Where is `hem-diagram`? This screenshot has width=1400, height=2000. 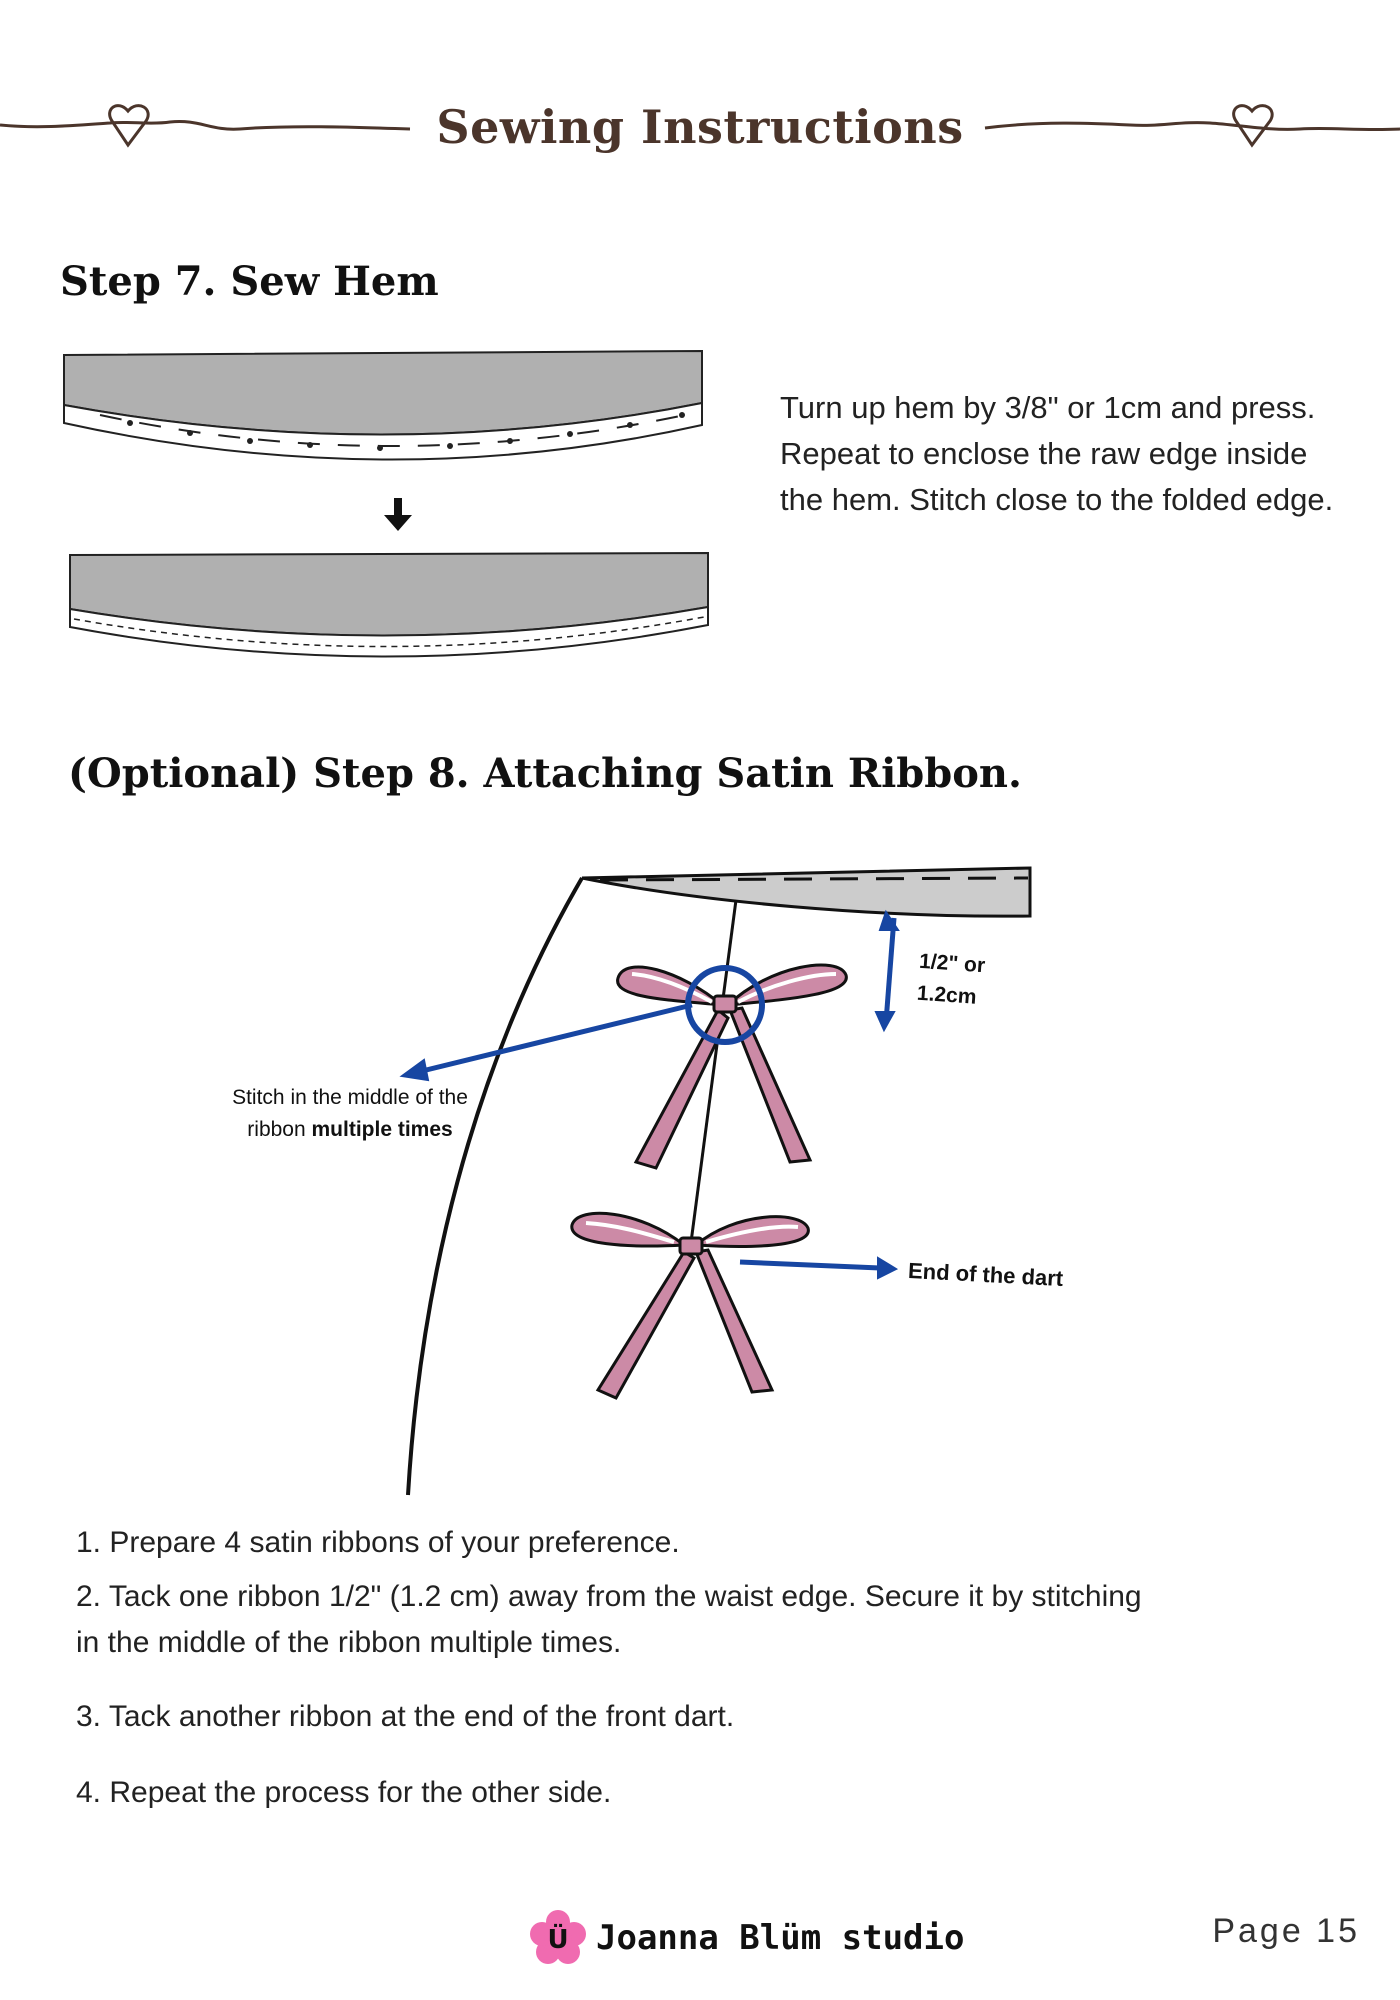
hem-diagram is located at coordinates (386, 503).